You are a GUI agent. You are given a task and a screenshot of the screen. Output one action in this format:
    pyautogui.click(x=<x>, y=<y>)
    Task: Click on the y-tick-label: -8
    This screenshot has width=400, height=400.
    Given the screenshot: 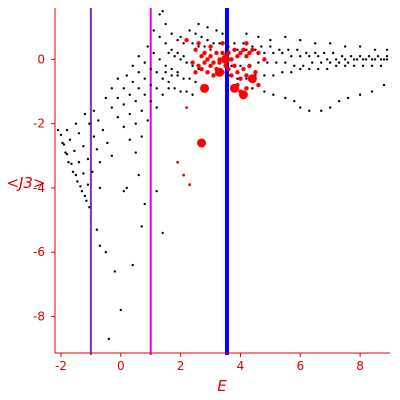 What is the action you would take?
    pyautogui.click(x=39, y=316)
    